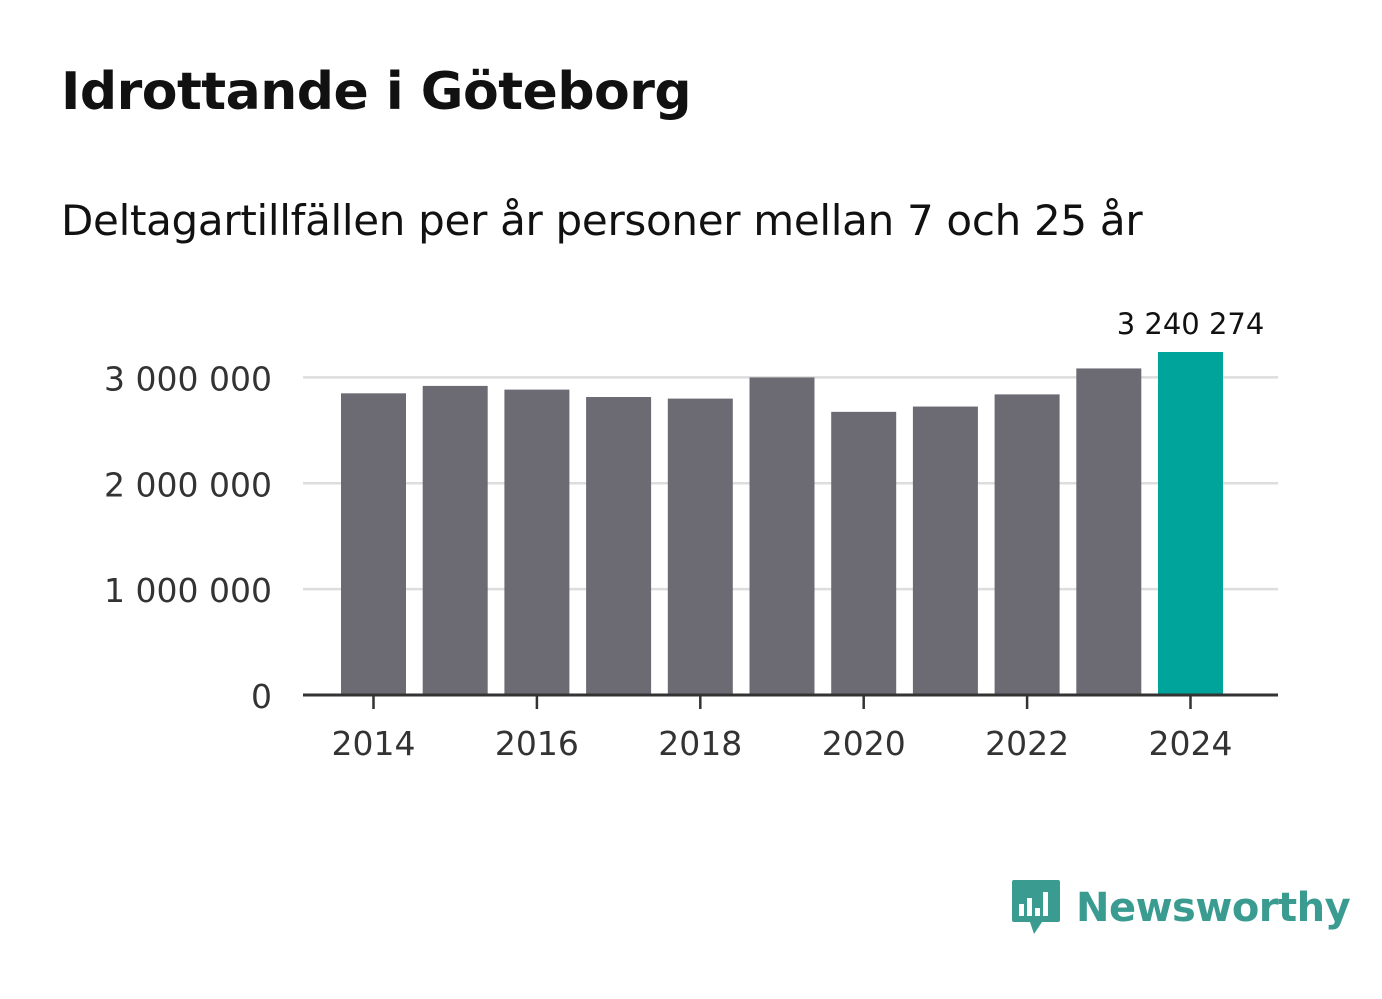  What do you see at coordinates (864, 743) in the screenshot?
I see `x-tick-label: 2020` at bounding box center [864, 743].